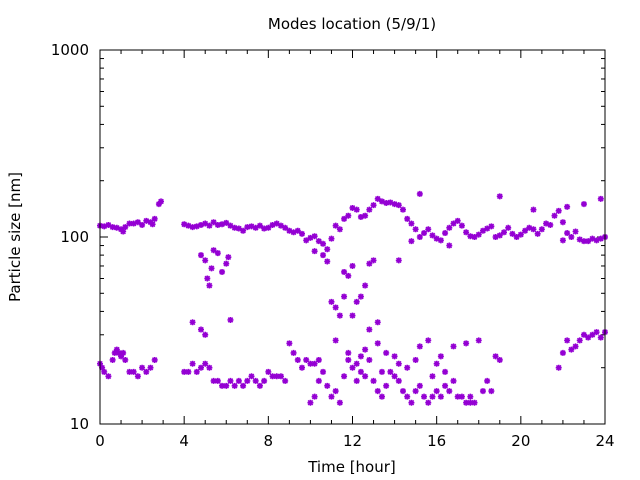 The image size is (640, 480). What do you see at coordinates (100, 441) in the screenshot?
I see `x-tick-label: 0` at bounding box center [100, 441].